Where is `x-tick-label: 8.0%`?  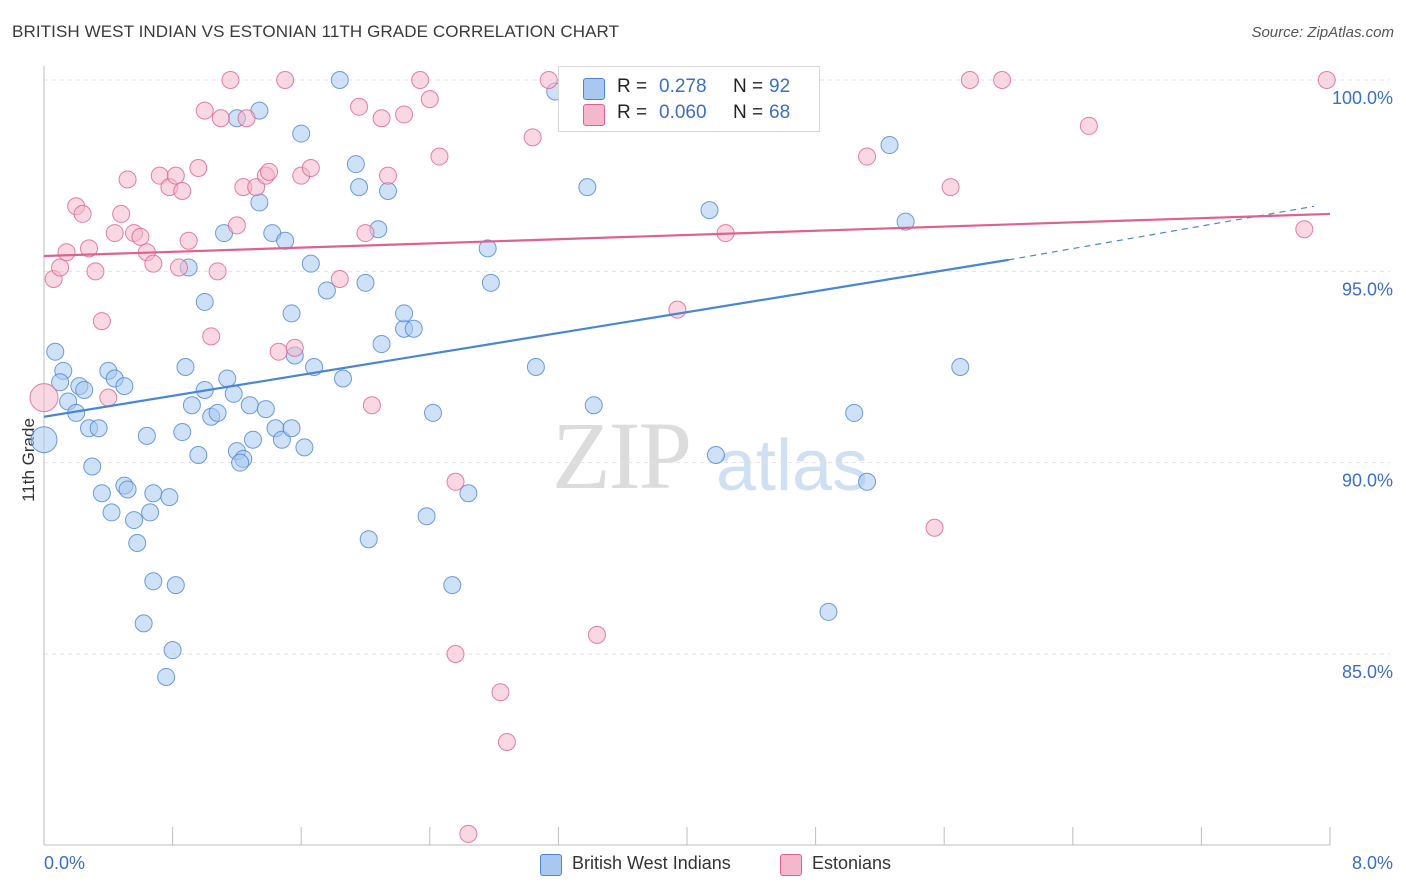 x-tick-label: 8.0% is located at coordinates (1372, 863).